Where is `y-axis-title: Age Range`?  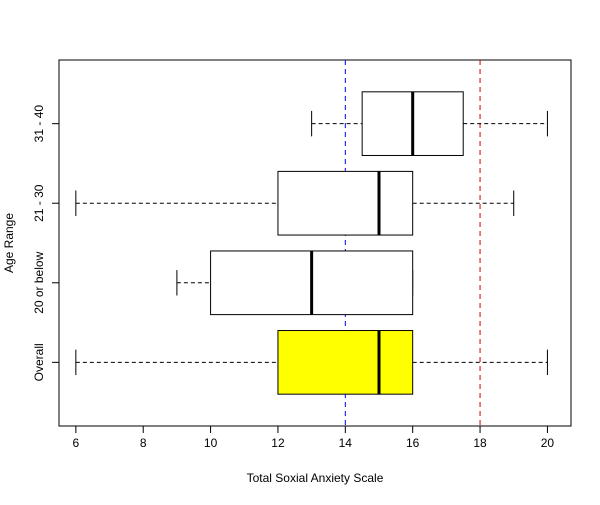 y-axis-title: Age Range is located at coordinates (9, 243).